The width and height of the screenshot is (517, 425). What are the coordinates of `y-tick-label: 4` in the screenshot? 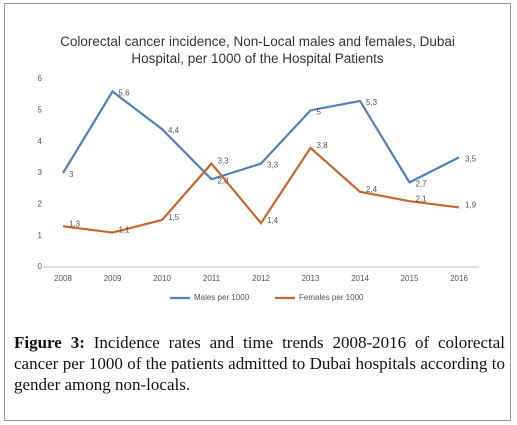 It's located at (40, 141).